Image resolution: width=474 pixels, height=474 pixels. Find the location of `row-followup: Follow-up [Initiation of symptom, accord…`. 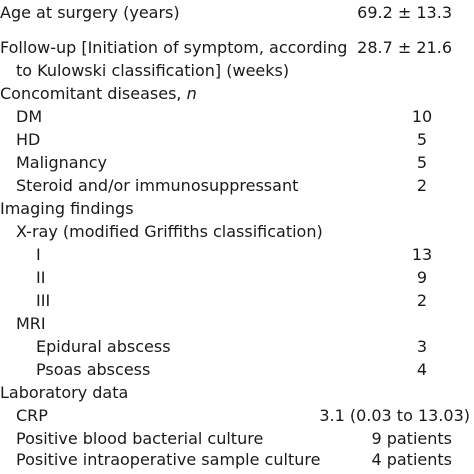

row-followup: Follow-up [Initiation of symptom, accord… is located at coordinates (237, 48).